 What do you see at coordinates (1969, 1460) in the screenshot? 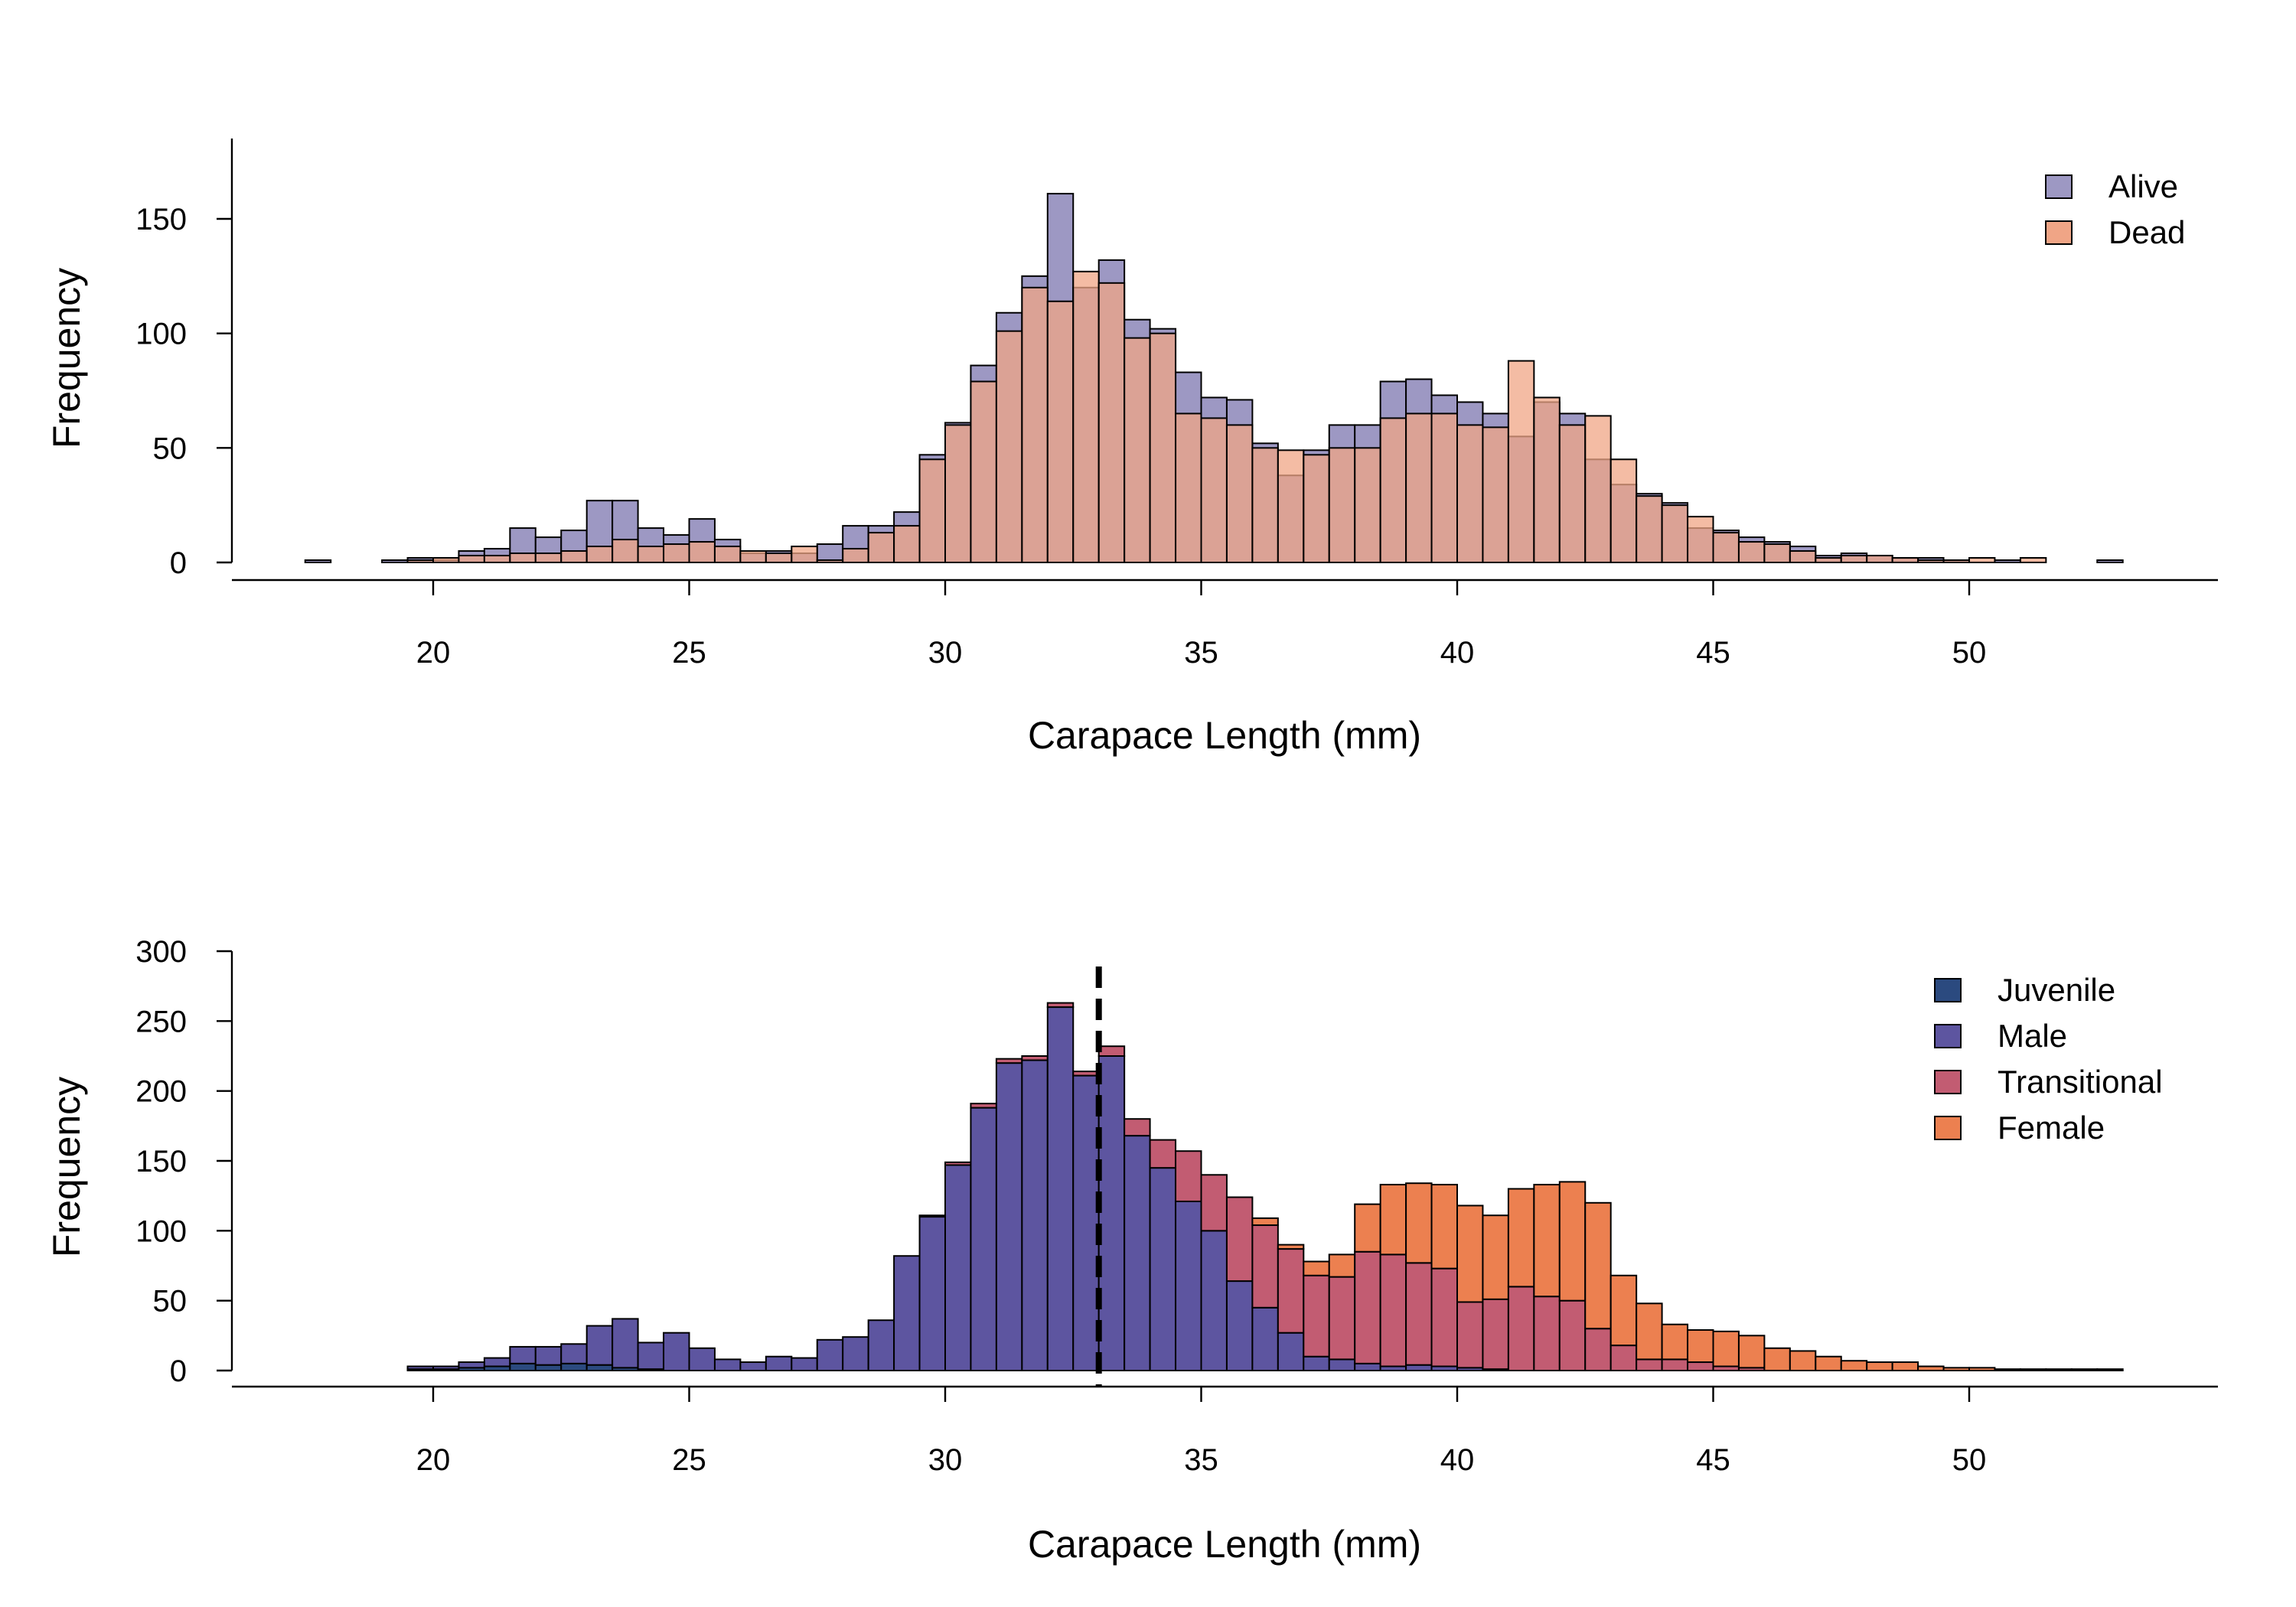
I see `bot-x-tick-label-50: 50` at bounding box center [1969, 1460].